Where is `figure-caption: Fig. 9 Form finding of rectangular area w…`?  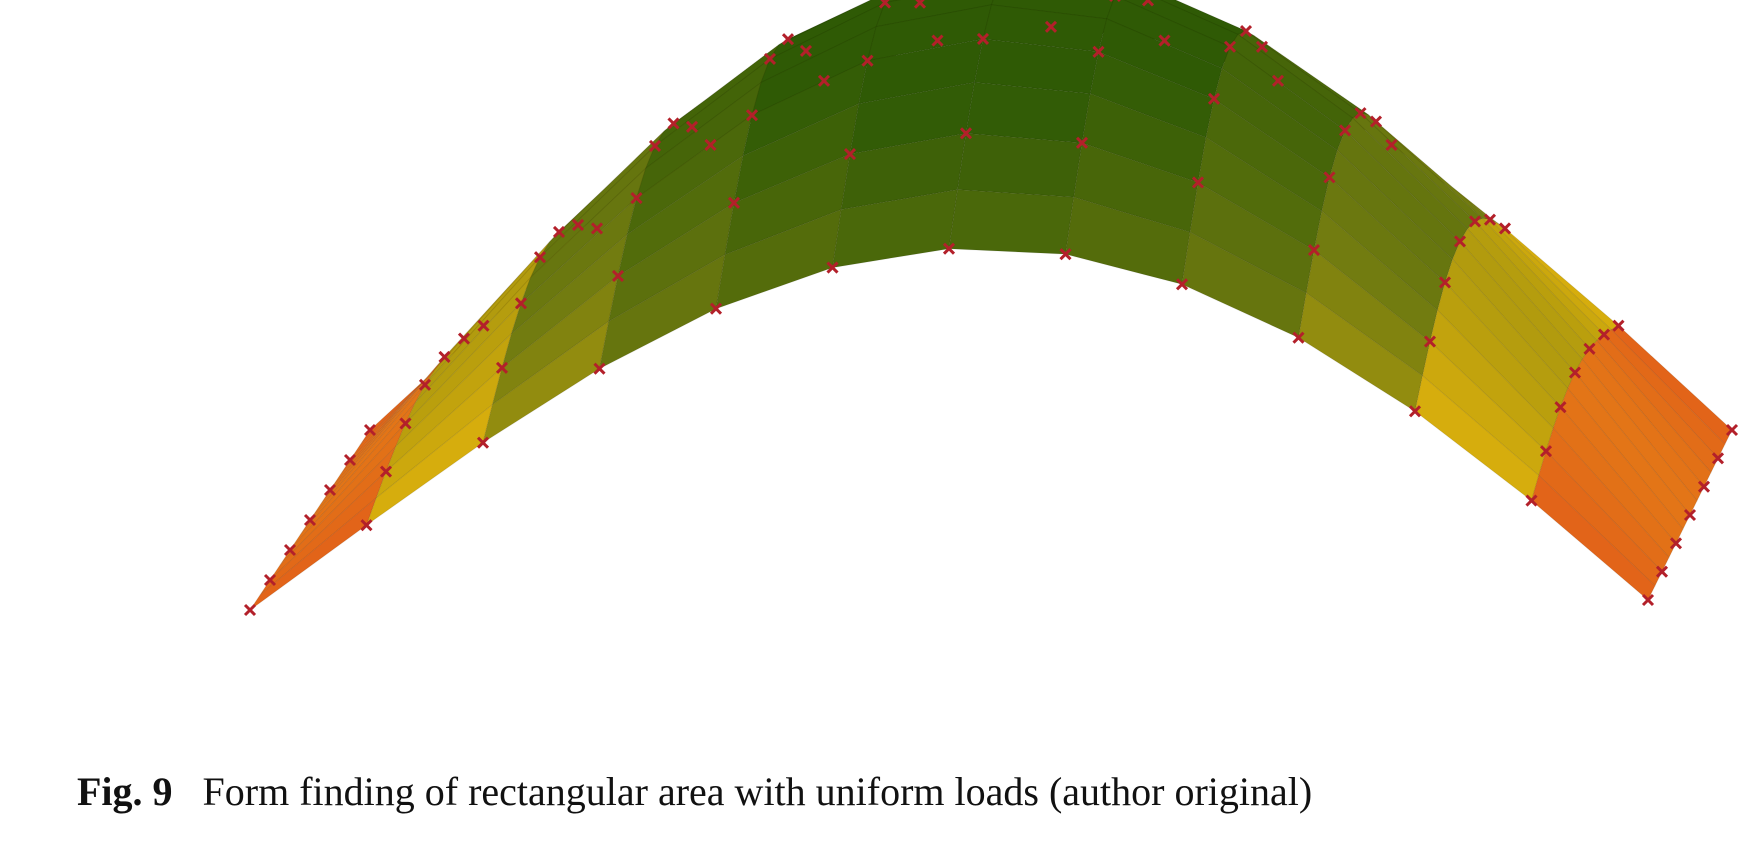
figure-caption: Fig. 9 Form finding of rectangular area w… is located at coordinates (694, 791).